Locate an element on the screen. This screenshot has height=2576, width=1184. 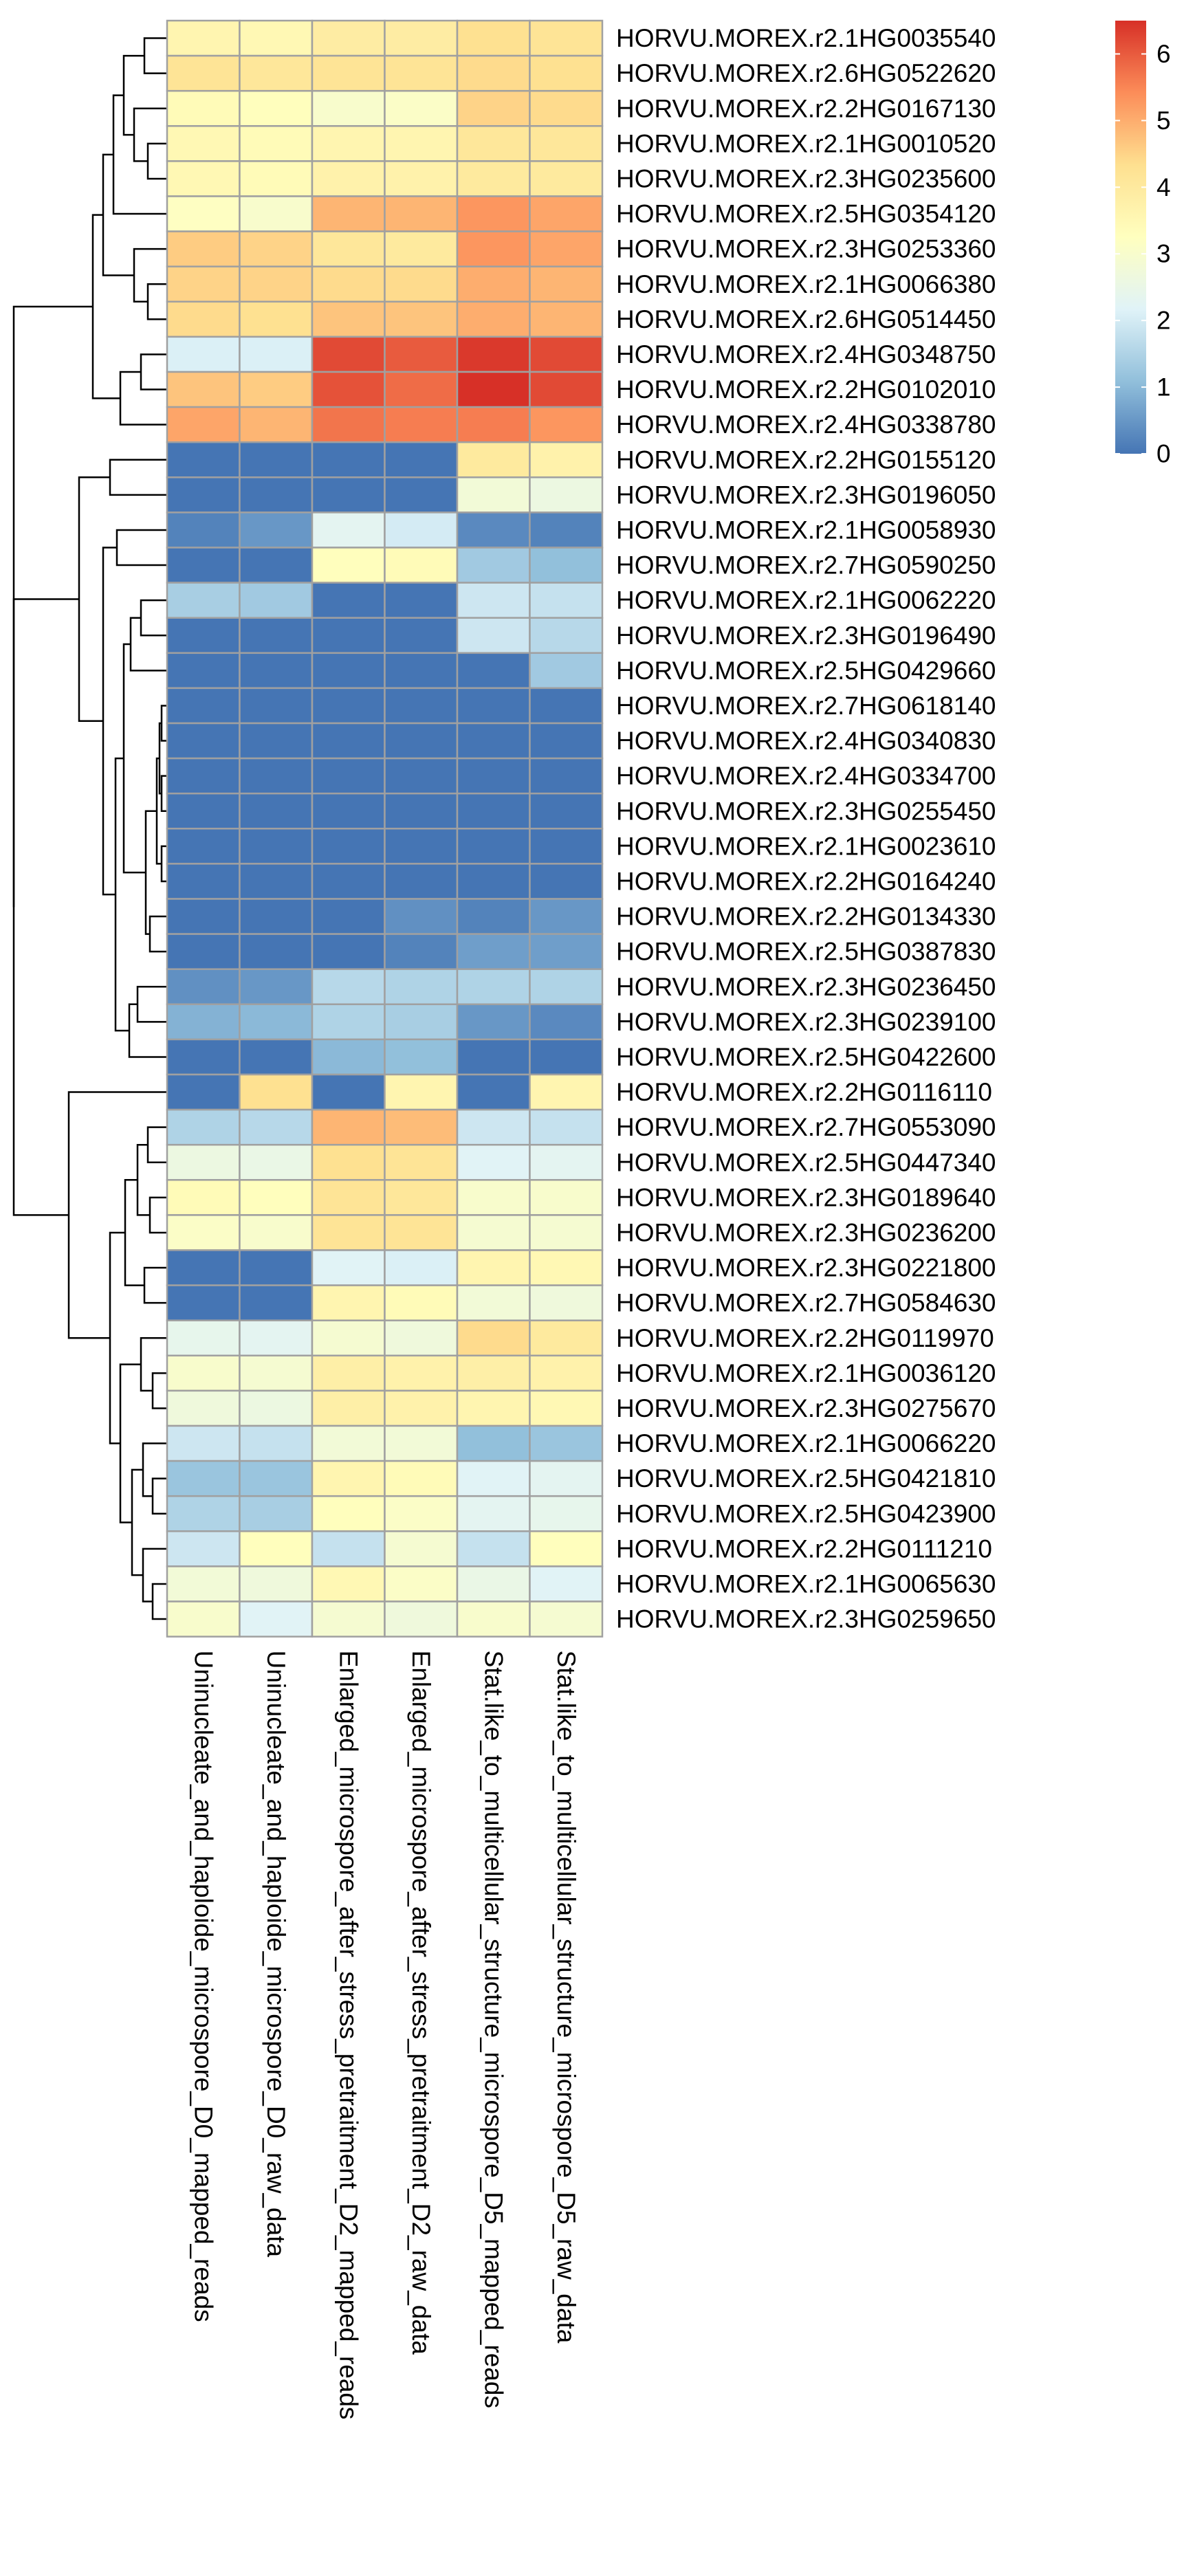
row-label: HORVU.MOREX.r2.3HG0236450 is located at coordinates (806, 987).